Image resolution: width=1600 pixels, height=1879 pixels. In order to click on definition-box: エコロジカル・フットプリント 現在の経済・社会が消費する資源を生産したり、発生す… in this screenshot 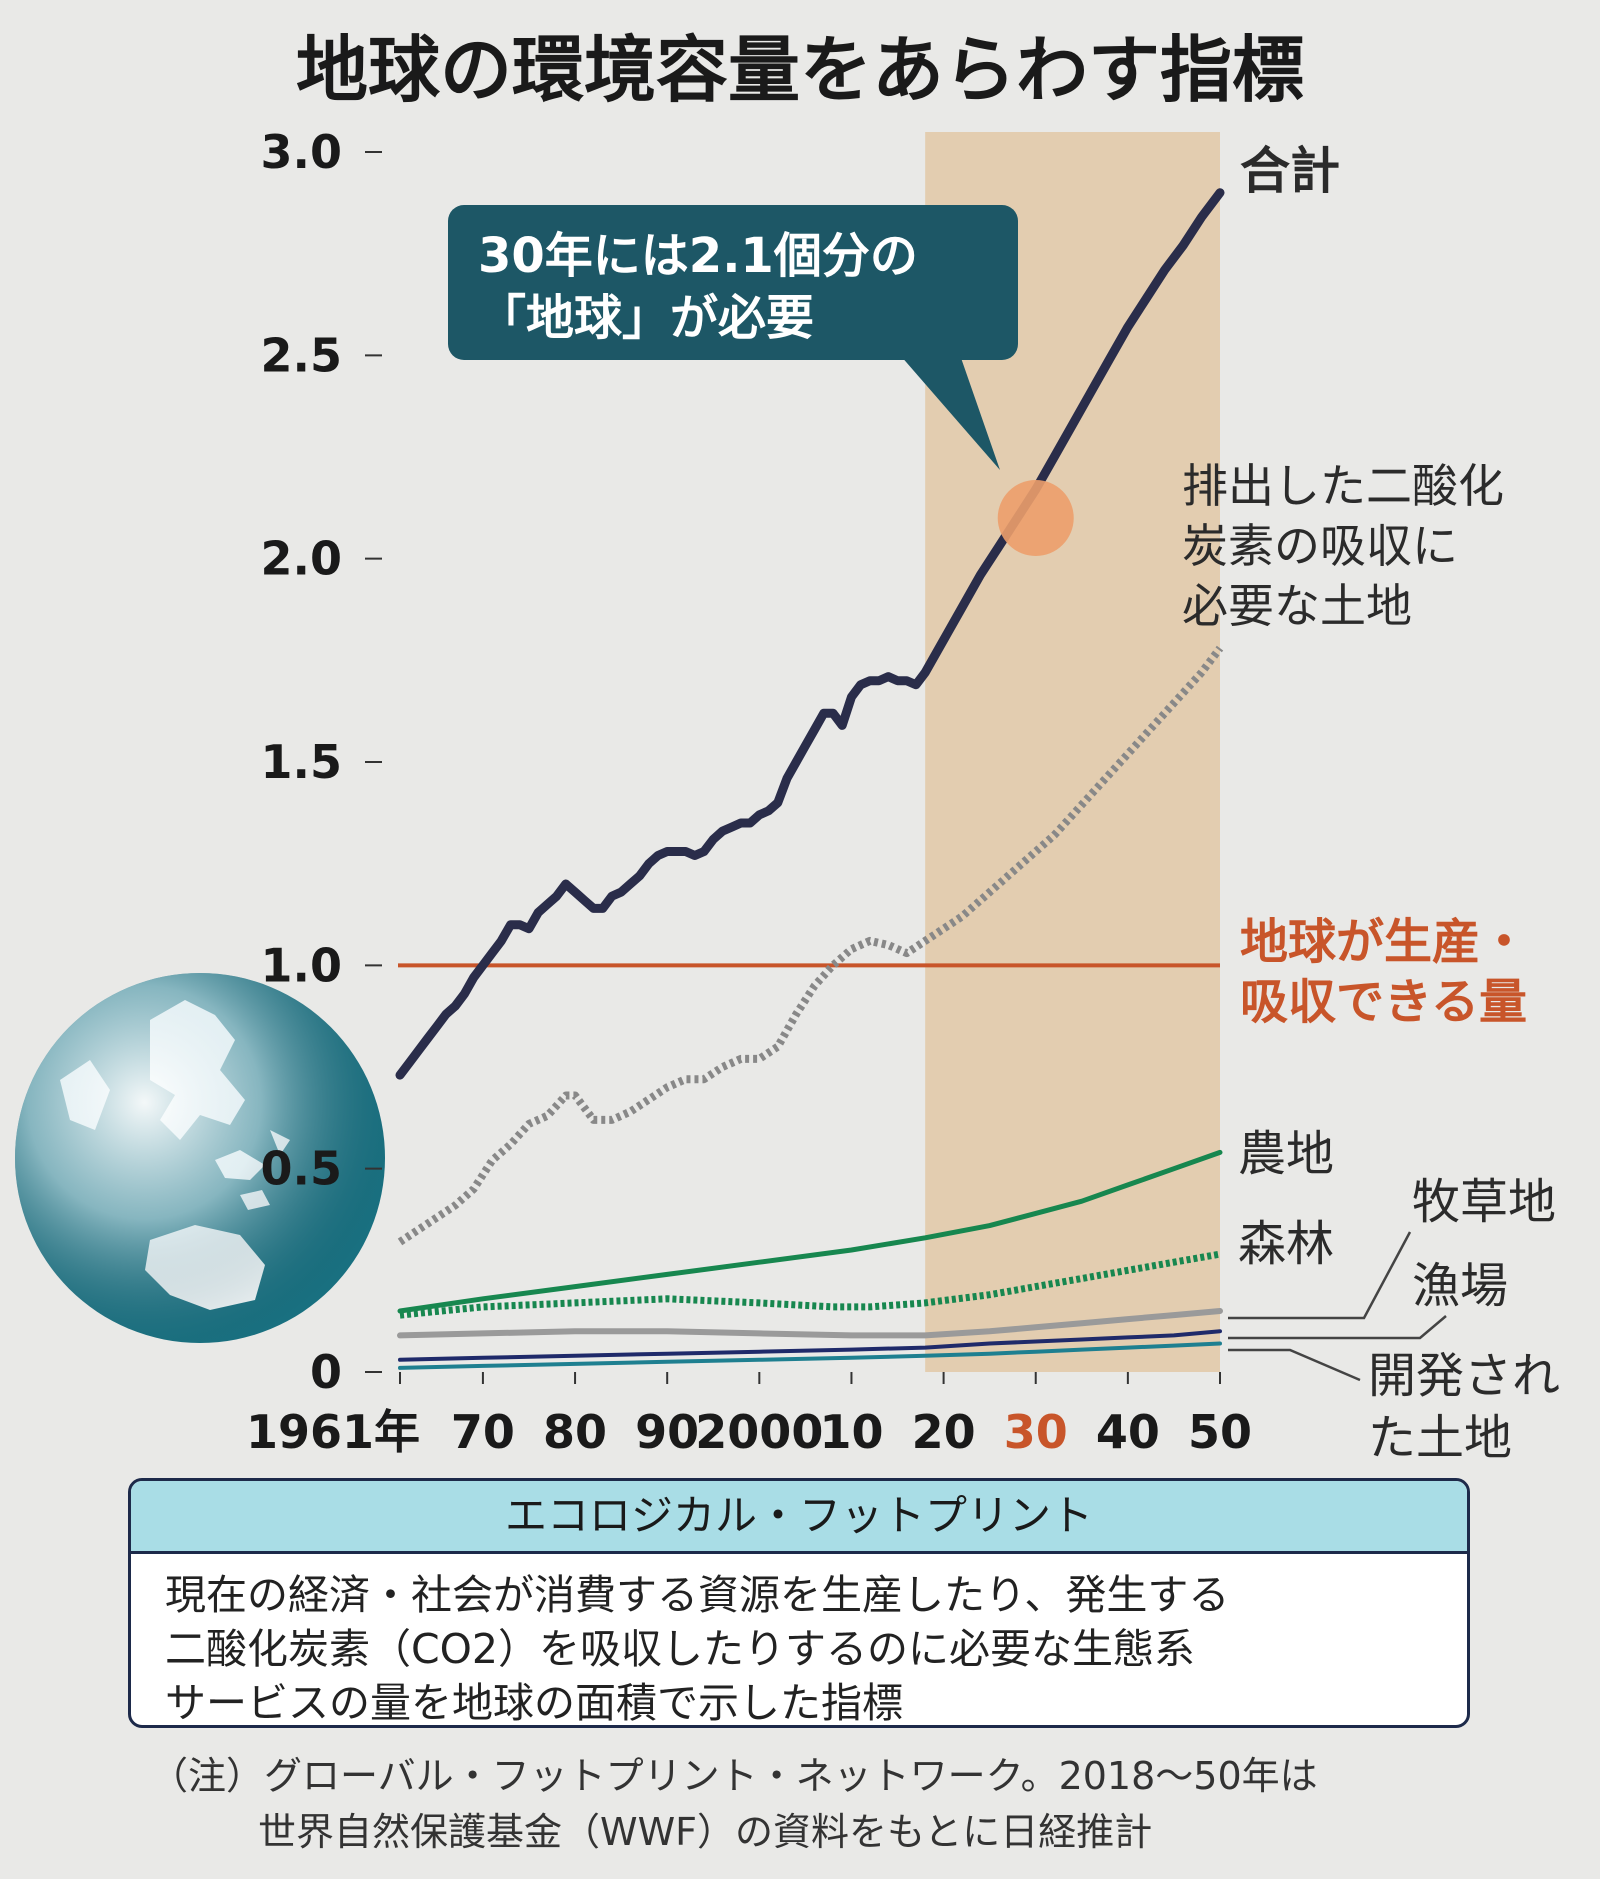, I will do `click(799, 1603)`.